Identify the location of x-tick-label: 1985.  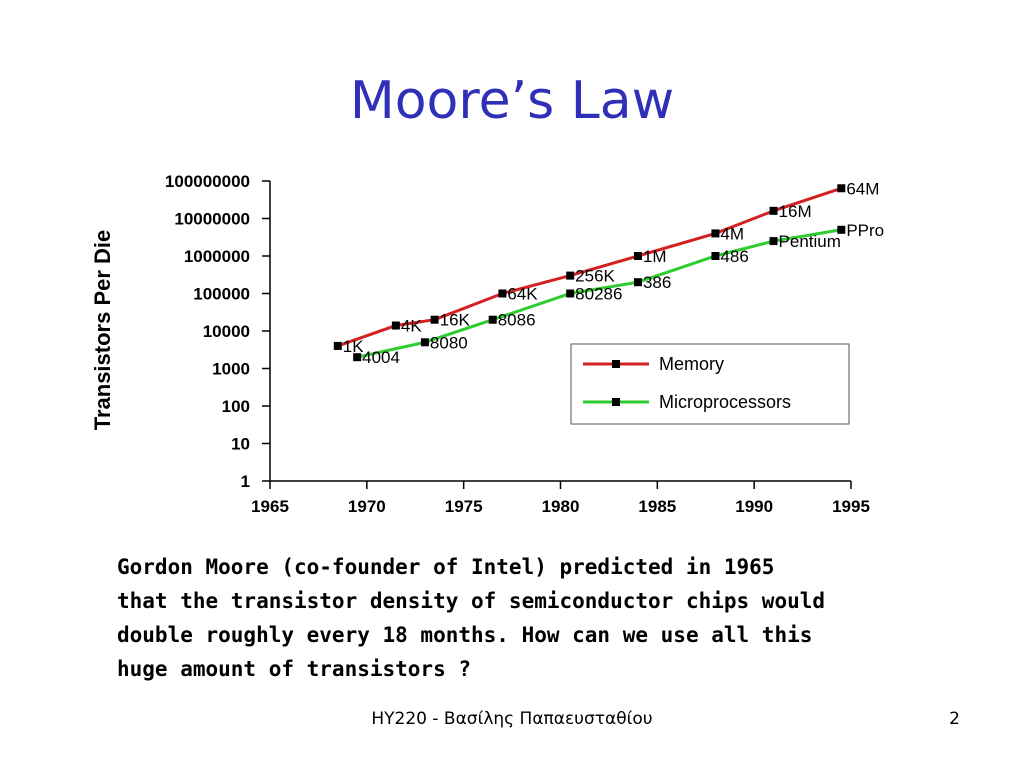
(657, 506).